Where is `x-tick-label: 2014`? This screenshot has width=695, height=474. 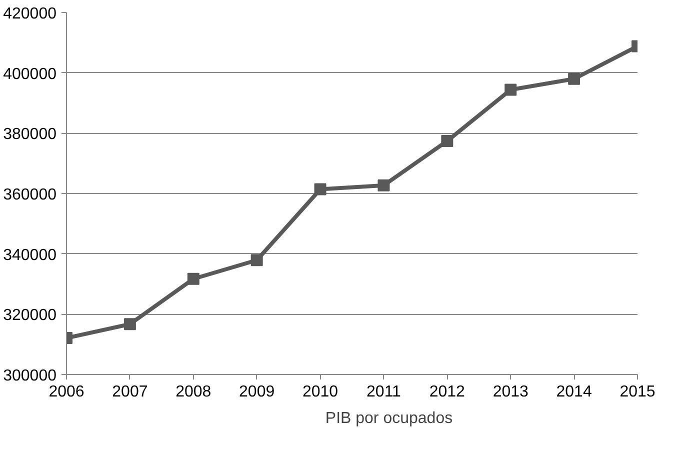
x-tick-label: 2014 is located at coordinates (574, 392).